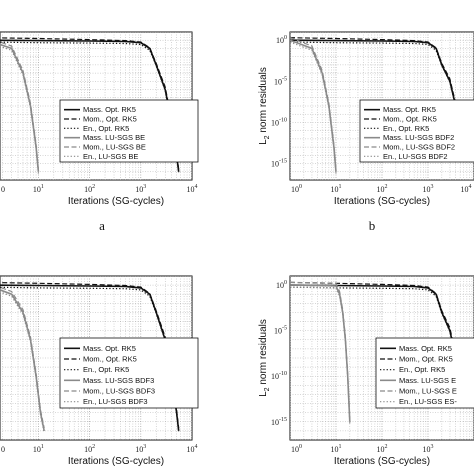 Image resolution: width=474 pixels, height=474 pixels. I want to click on legend-entry: Mom., LU-SGS BDF2, so click(419, 147).